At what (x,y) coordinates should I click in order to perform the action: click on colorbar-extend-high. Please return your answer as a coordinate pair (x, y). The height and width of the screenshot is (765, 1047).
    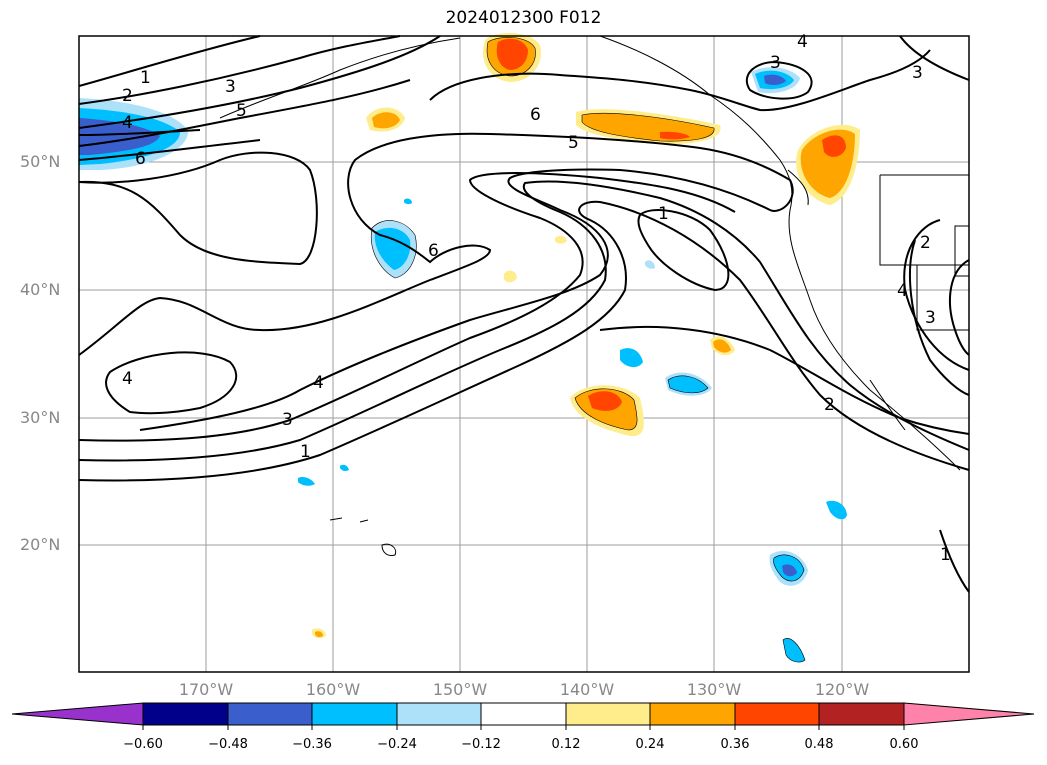
    Looking at the image, I should click on (969, 714).